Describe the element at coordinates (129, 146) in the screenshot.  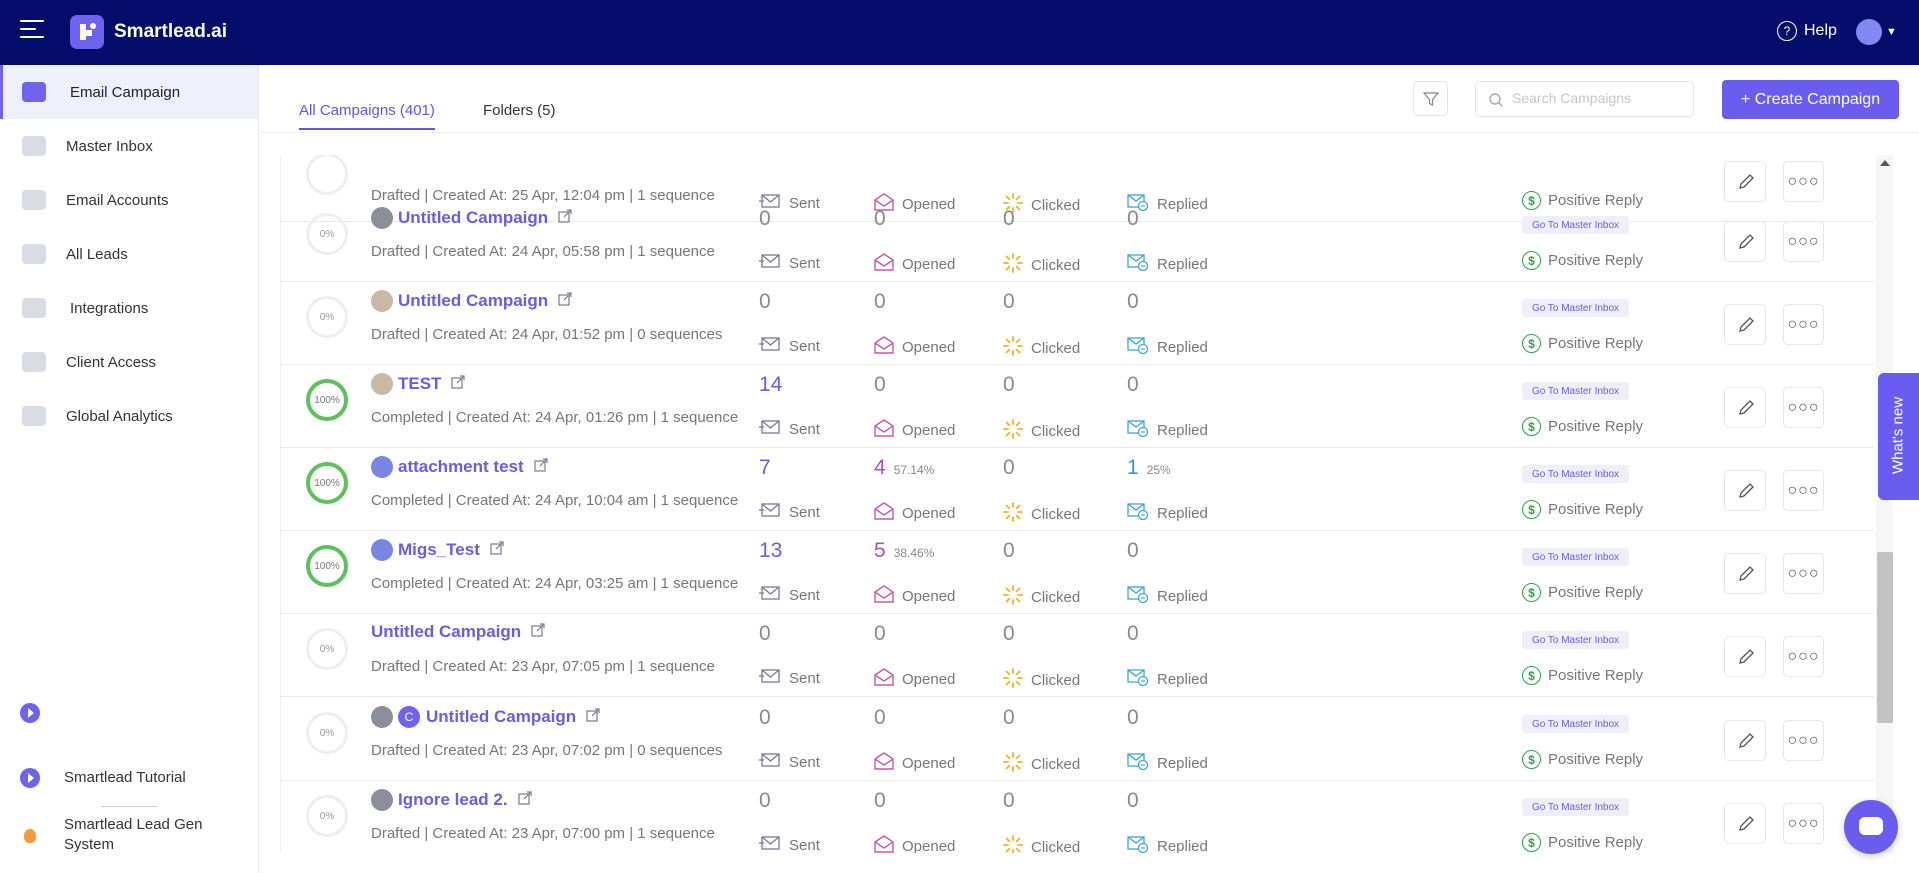
I see `sidebar-item-master-inbox: Master Inbox` at that location.